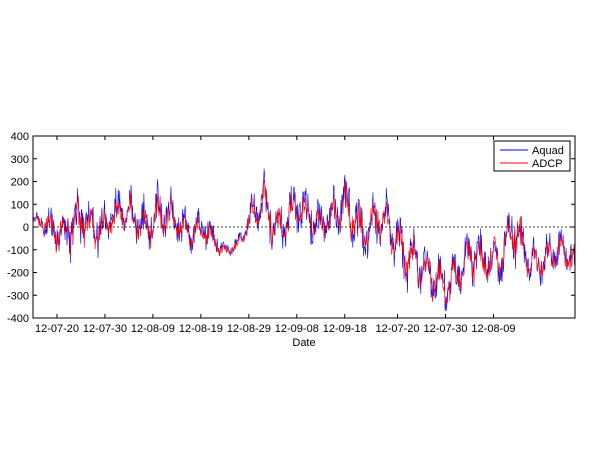  What do you see at coordinates (26, 228) in the screenshot?
I see `y-tick-label: 0` at bounding box center [26, 228].